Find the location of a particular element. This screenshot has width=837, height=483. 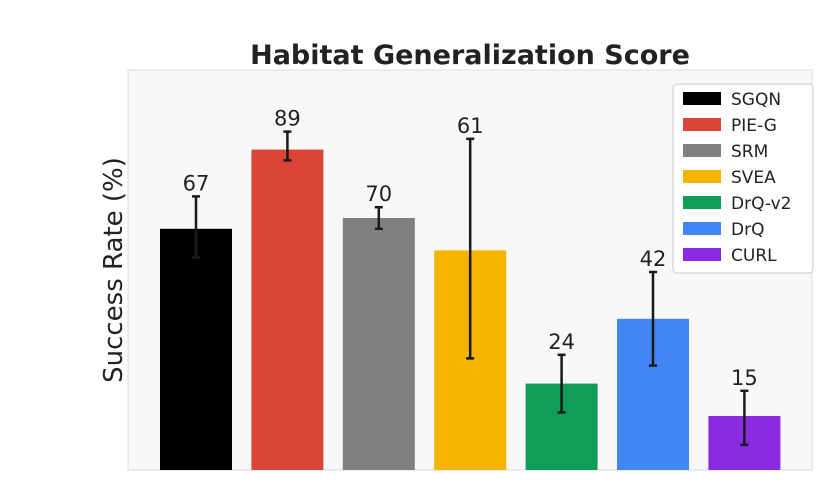

value-label-drq: 42 is located at coordinates (653, 259).